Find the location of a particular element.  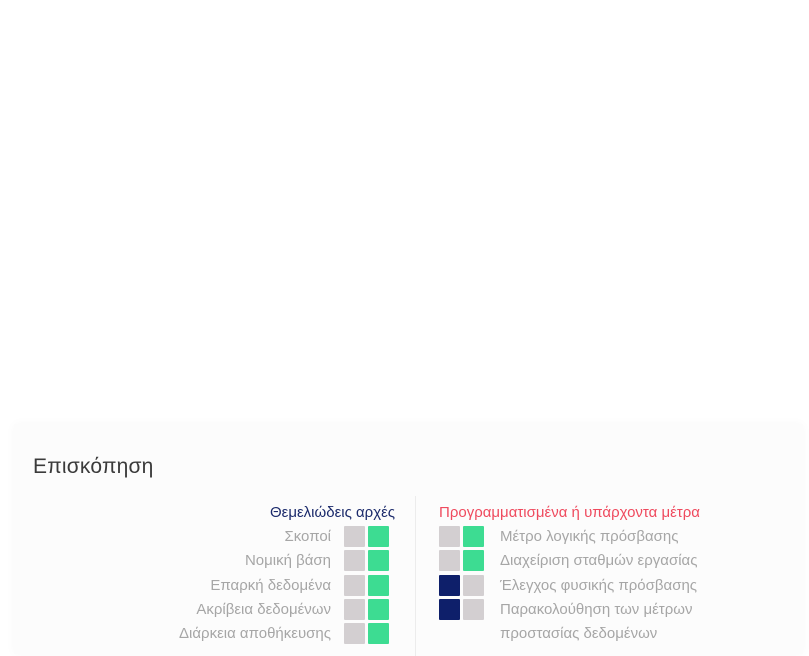

principle-label: Ακρίβεια δεδομένων is located at coordinates (263, 609).